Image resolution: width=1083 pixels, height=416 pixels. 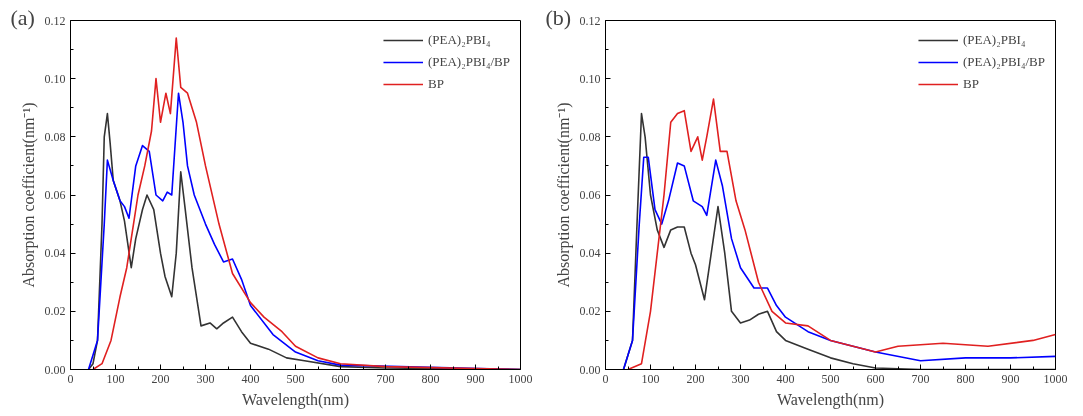 I want to click on chart-title: (b), so click(x=558, y=17).